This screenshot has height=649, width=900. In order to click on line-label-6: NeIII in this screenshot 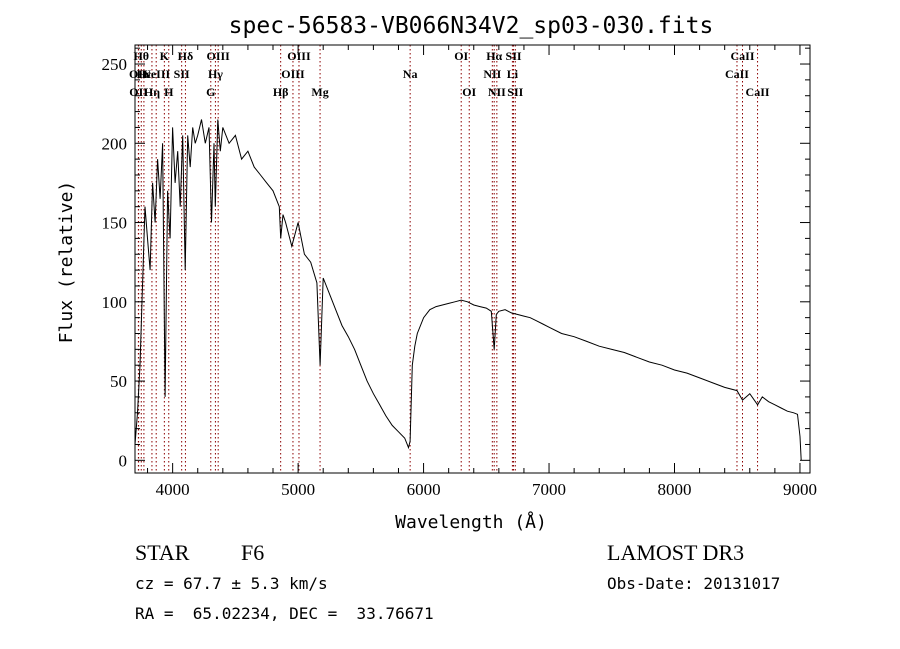, I will do `click(156, 74)`.